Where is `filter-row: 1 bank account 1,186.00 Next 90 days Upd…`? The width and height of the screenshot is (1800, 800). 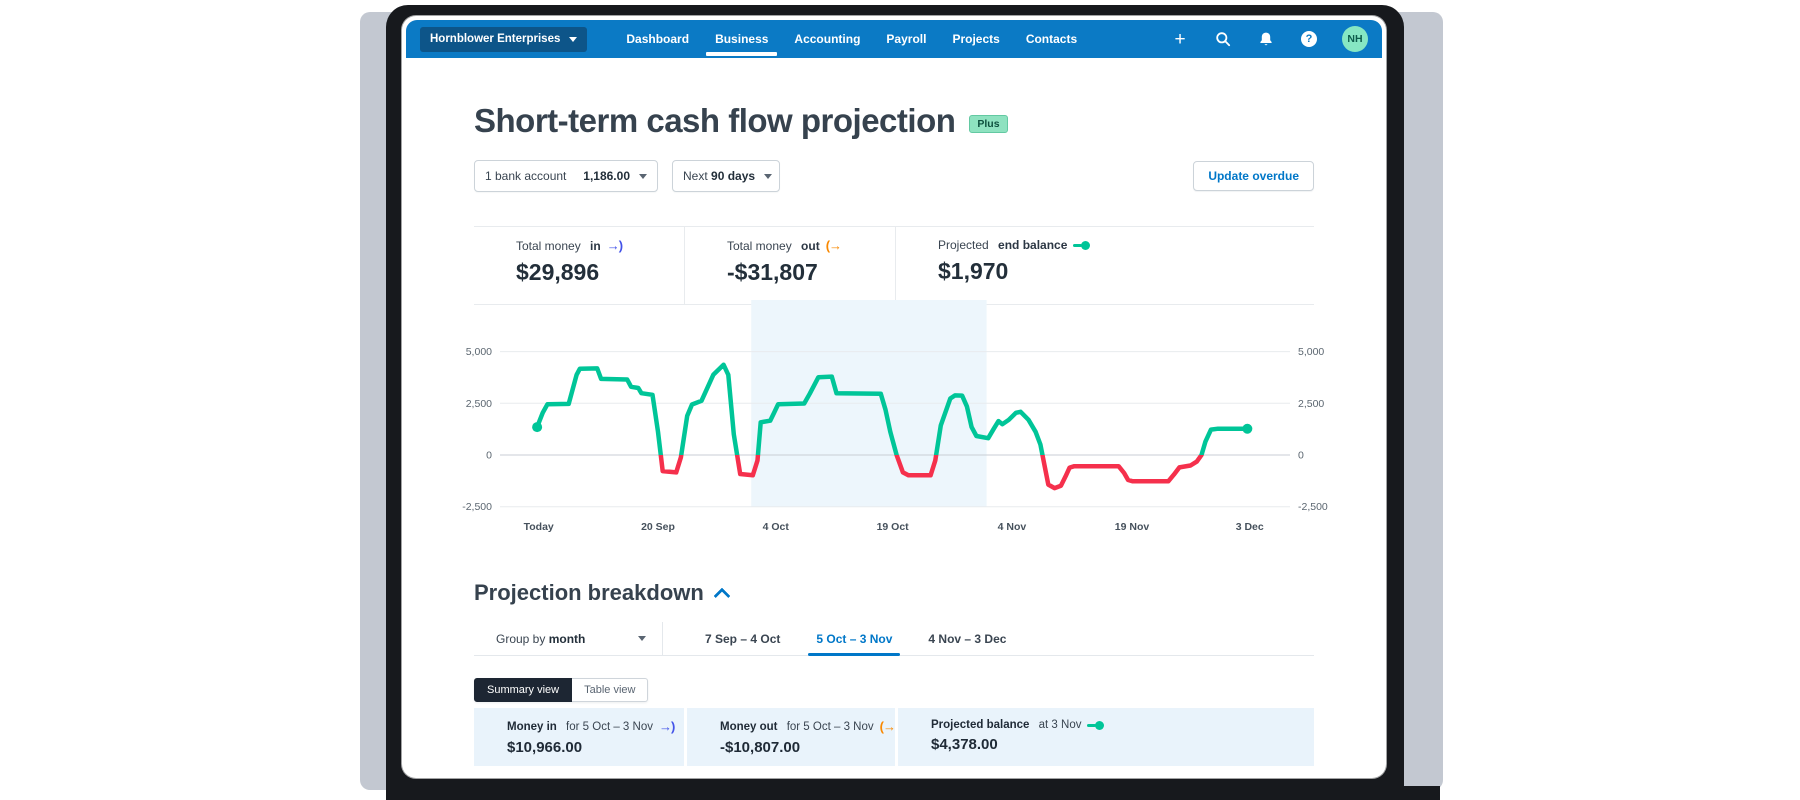 filter-row: 1 bank account 1,186.00 Next 90 days Upd… is located at coordinates (894, 176).